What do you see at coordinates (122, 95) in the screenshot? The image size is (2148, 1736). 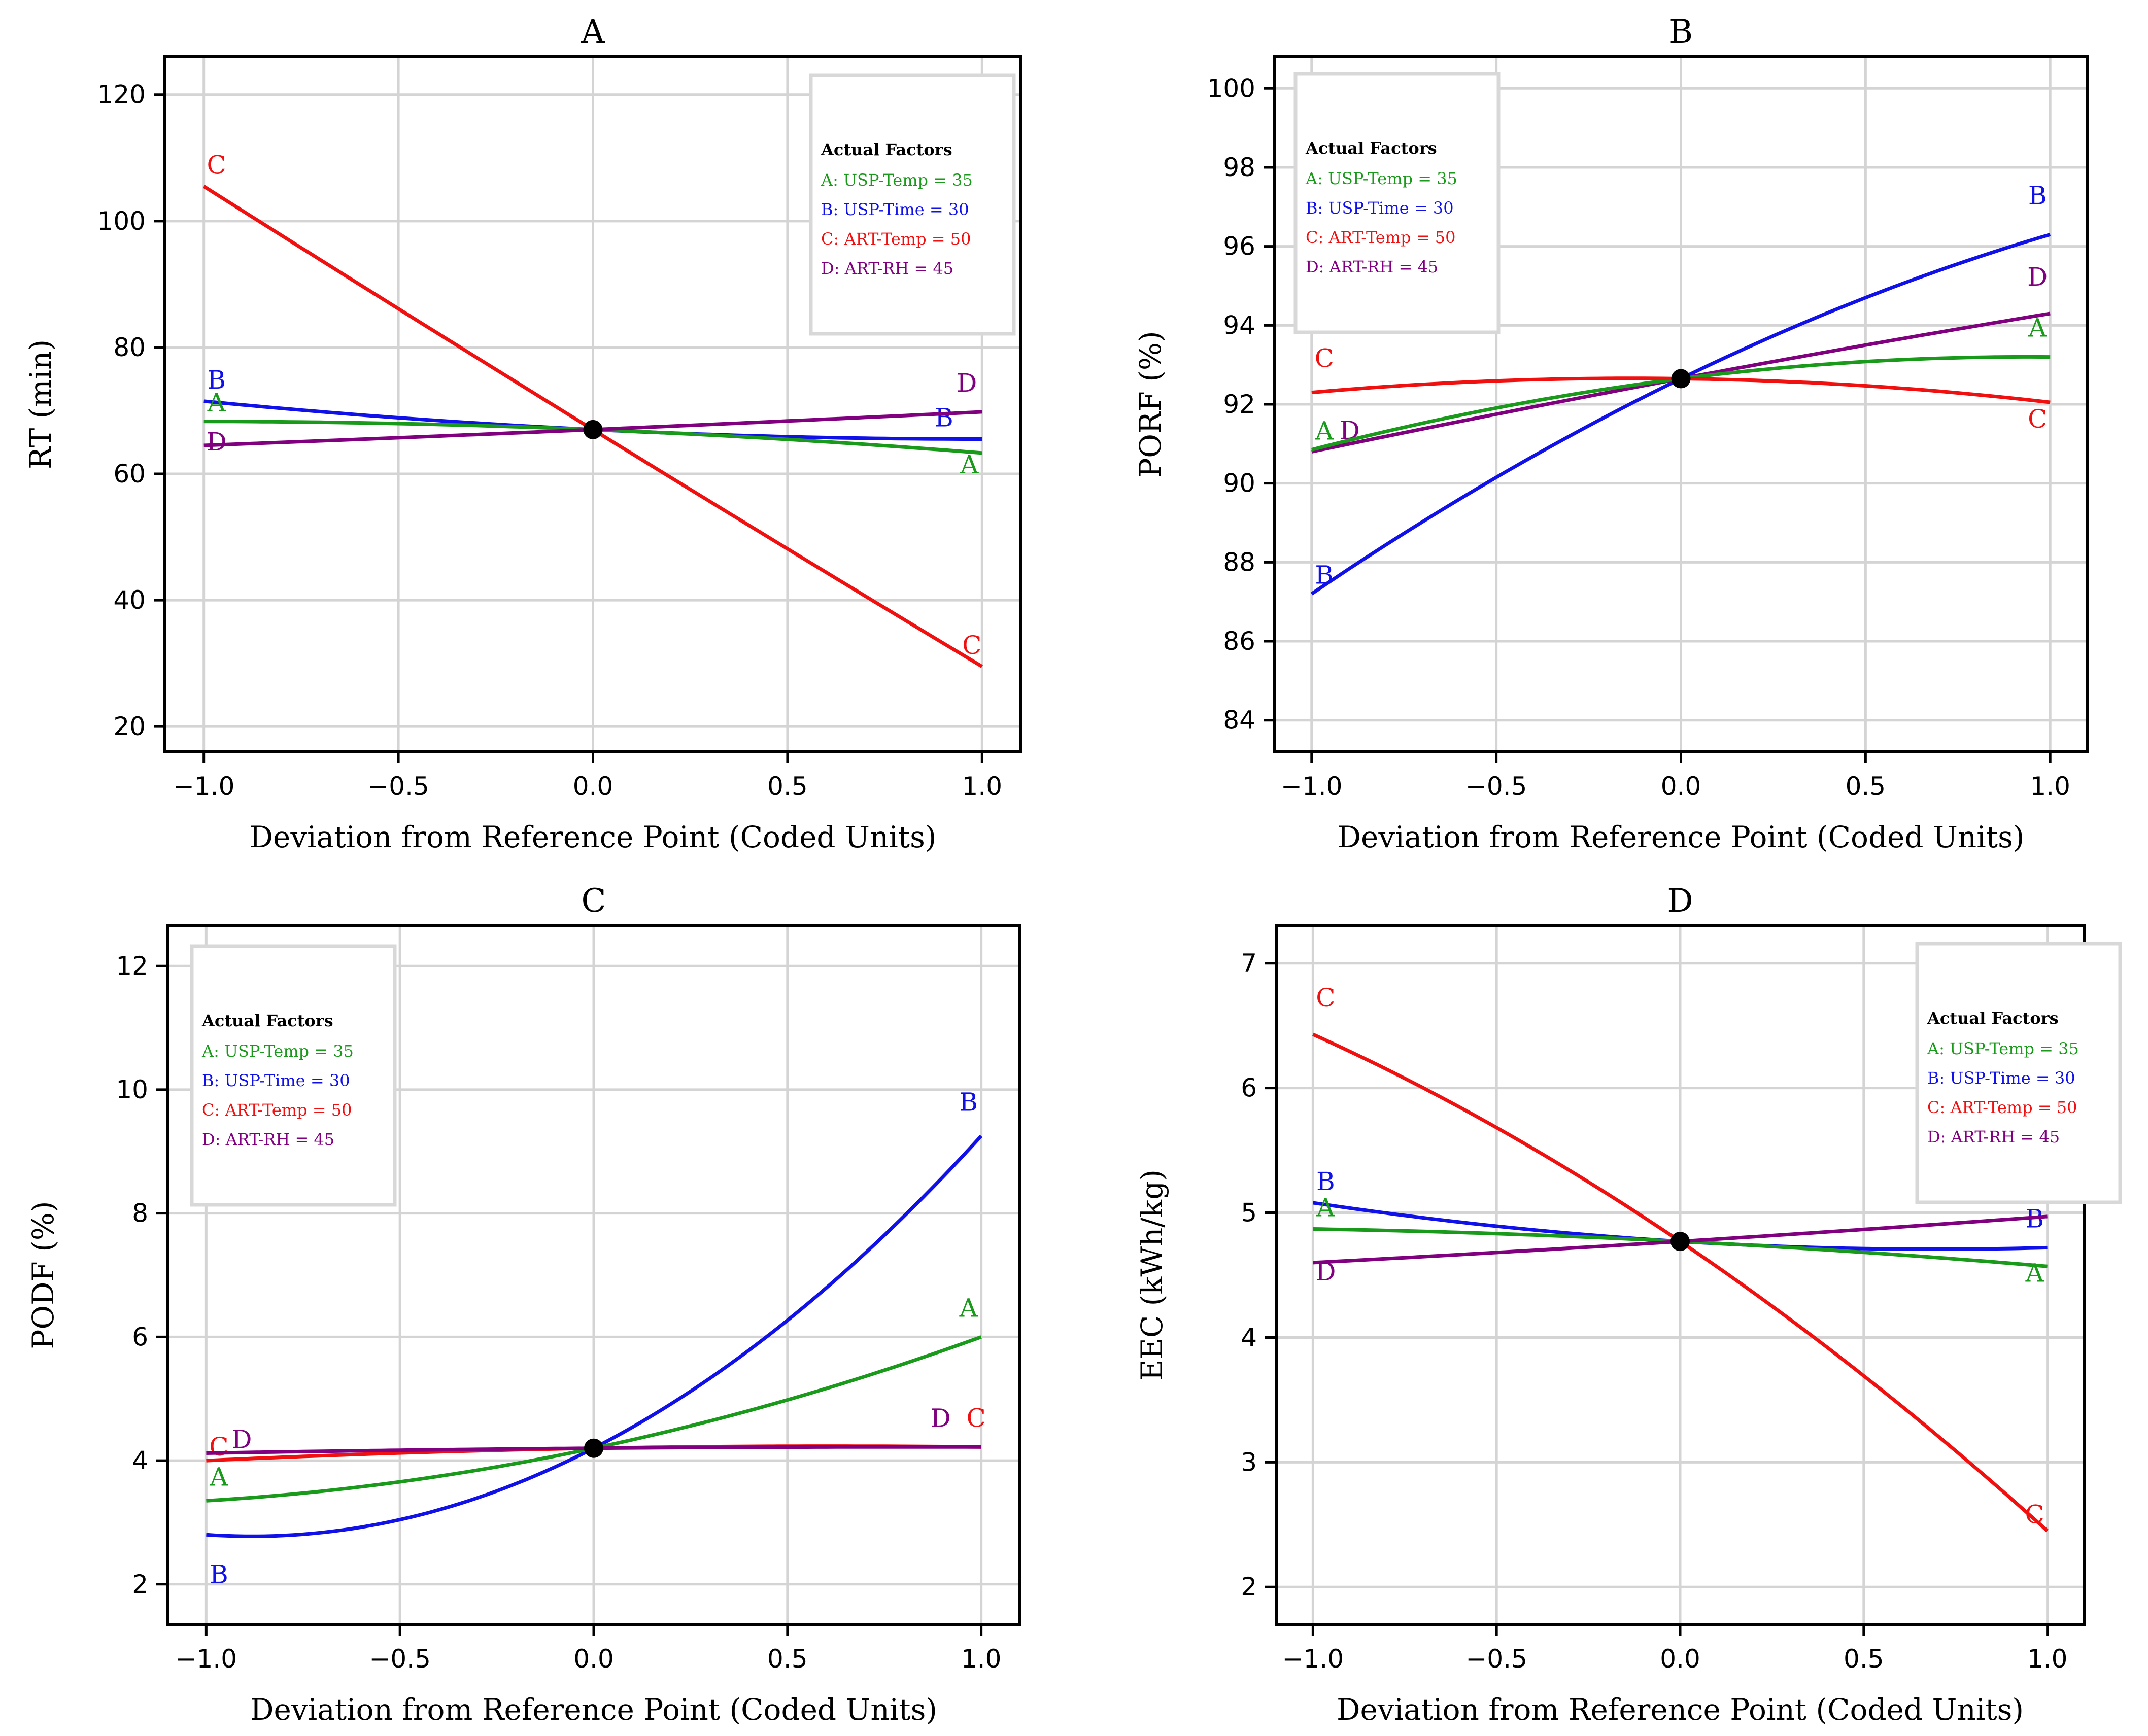 I see `y-tick-label: 120` at bounding box center [122, 95].